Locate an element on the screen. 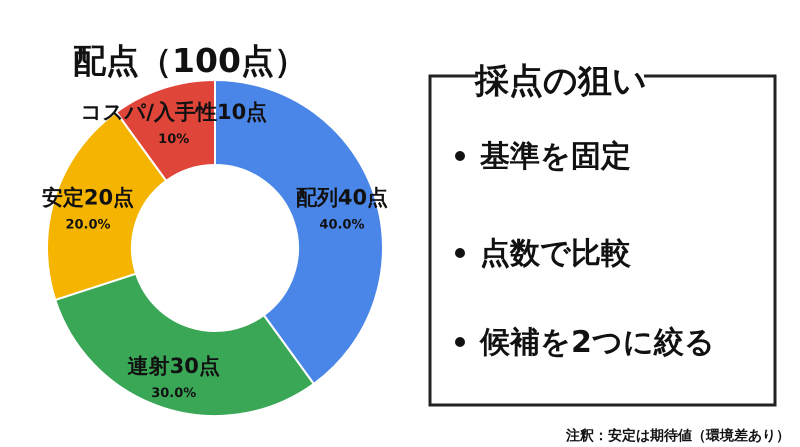  text: 候補を2つに絞る is located at coordinates (597, 342).